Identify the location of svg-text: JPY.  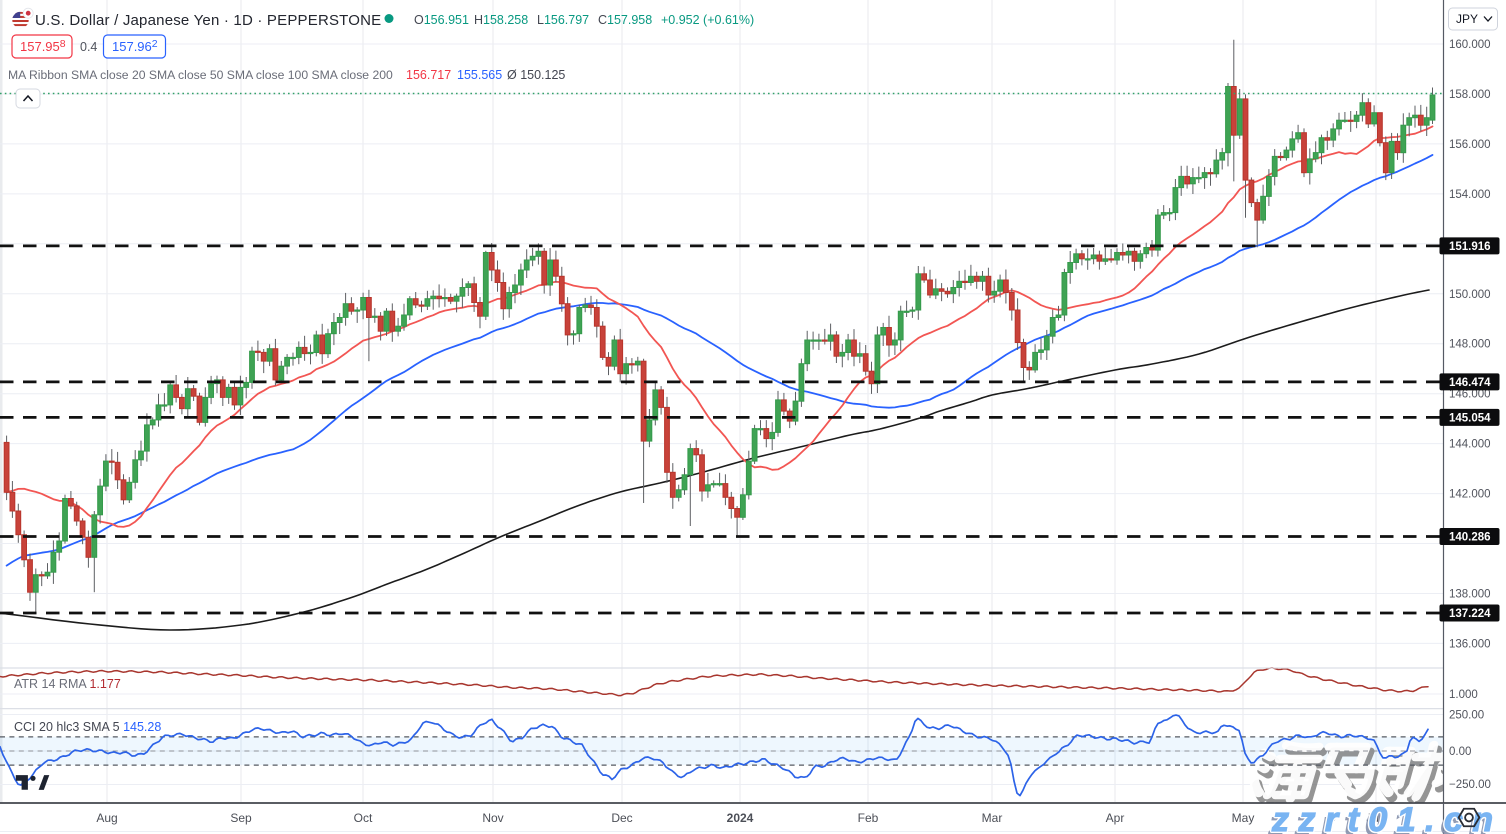
(1467, 19).